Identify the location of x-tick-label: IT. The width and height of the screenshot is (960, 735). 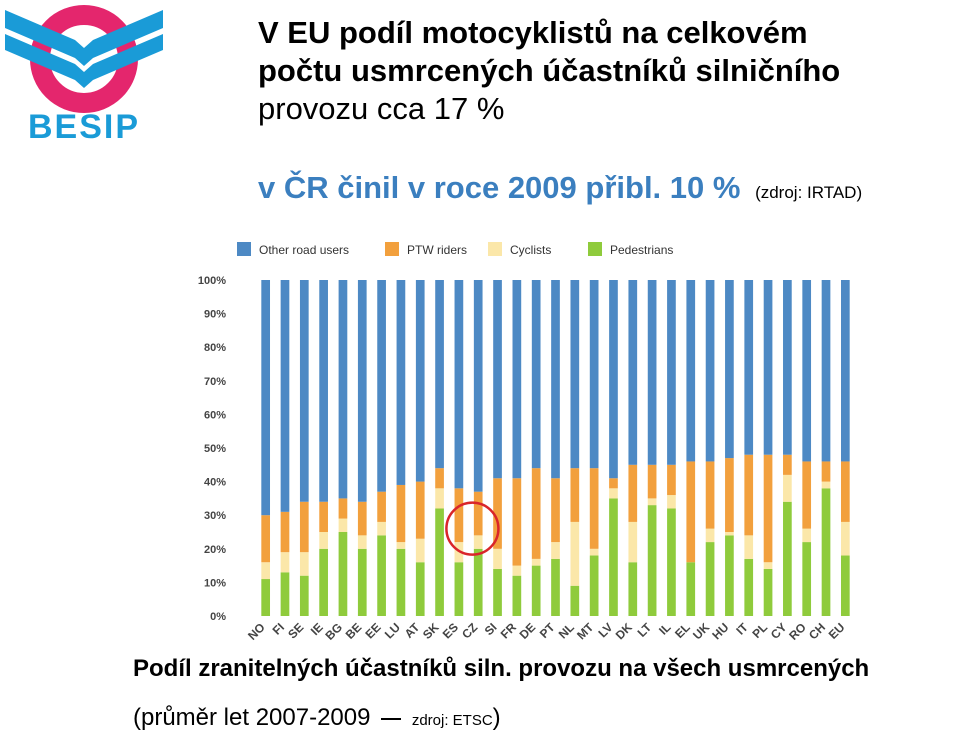
(742, 629).